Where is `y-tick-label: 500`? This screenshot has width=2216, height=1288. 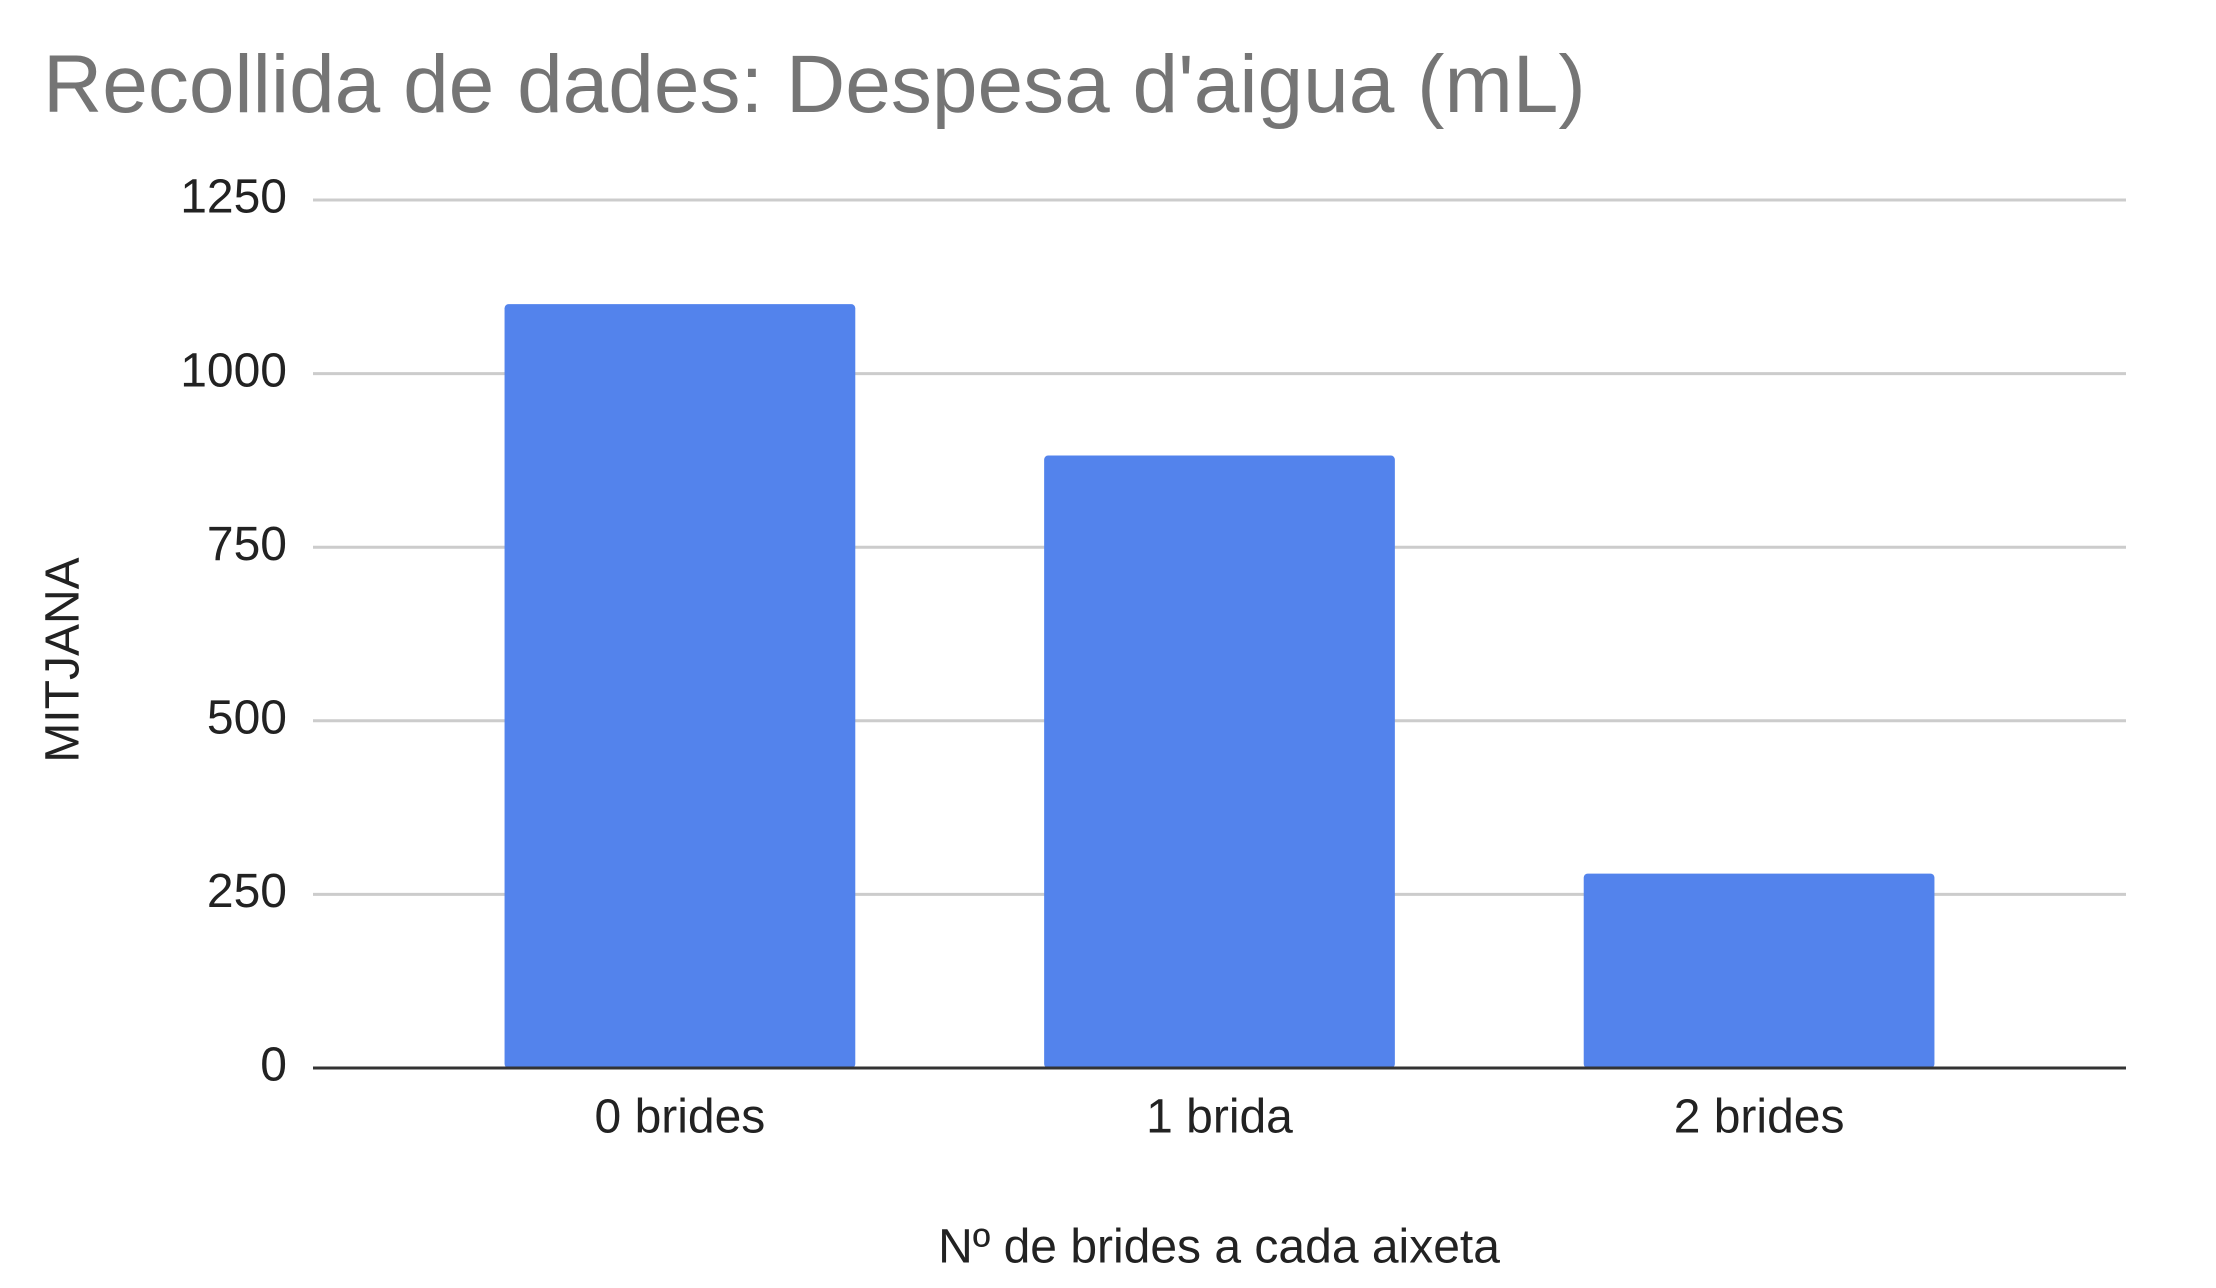 y-tick-label: 500 is located at coordinates (247, 717).